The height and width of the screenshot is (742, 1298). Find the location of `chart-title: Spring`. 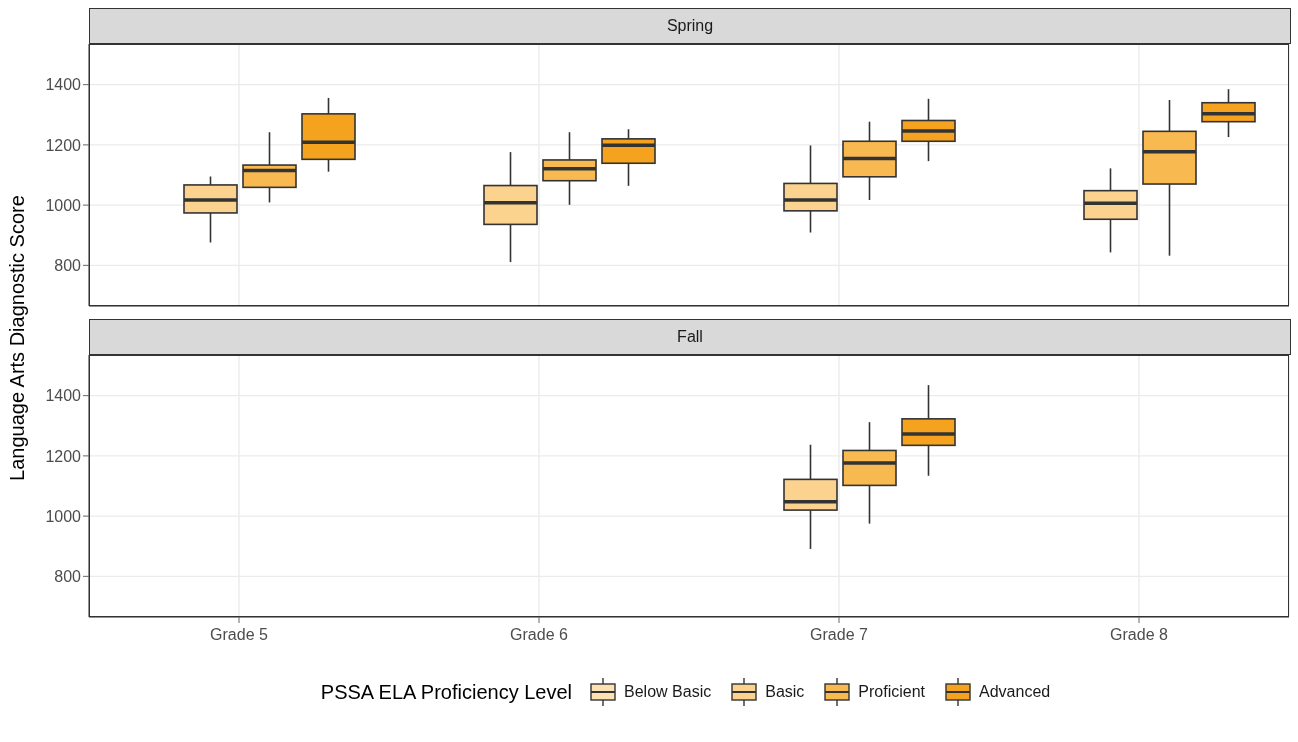

chart-title: Spring is located at coordinates (690, 26).